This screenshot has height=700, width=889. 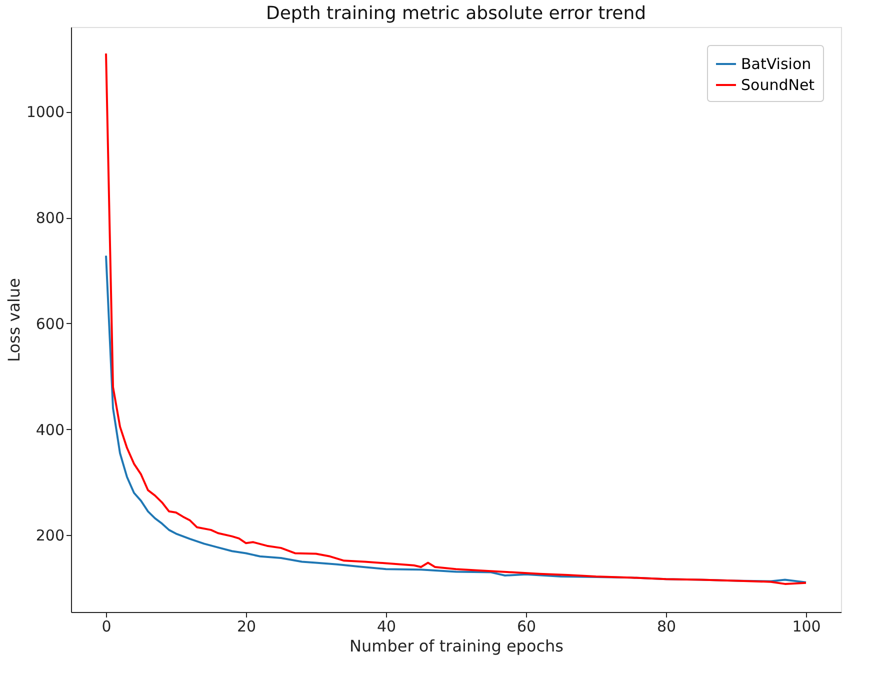 I want to click on x-tick-label: 60, so click(x=526, y=627).